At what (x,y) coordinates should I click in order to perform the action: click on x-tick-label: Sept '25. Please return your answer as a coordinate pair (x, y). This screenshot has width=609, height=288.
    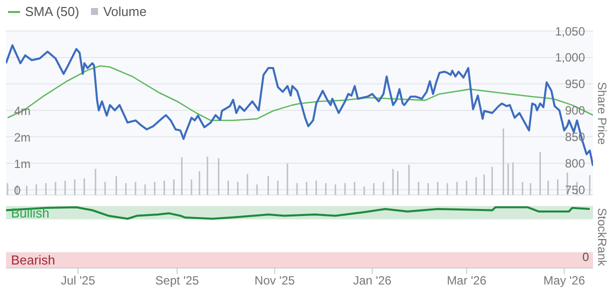
    Looking at the image, I should click on (177, 281).